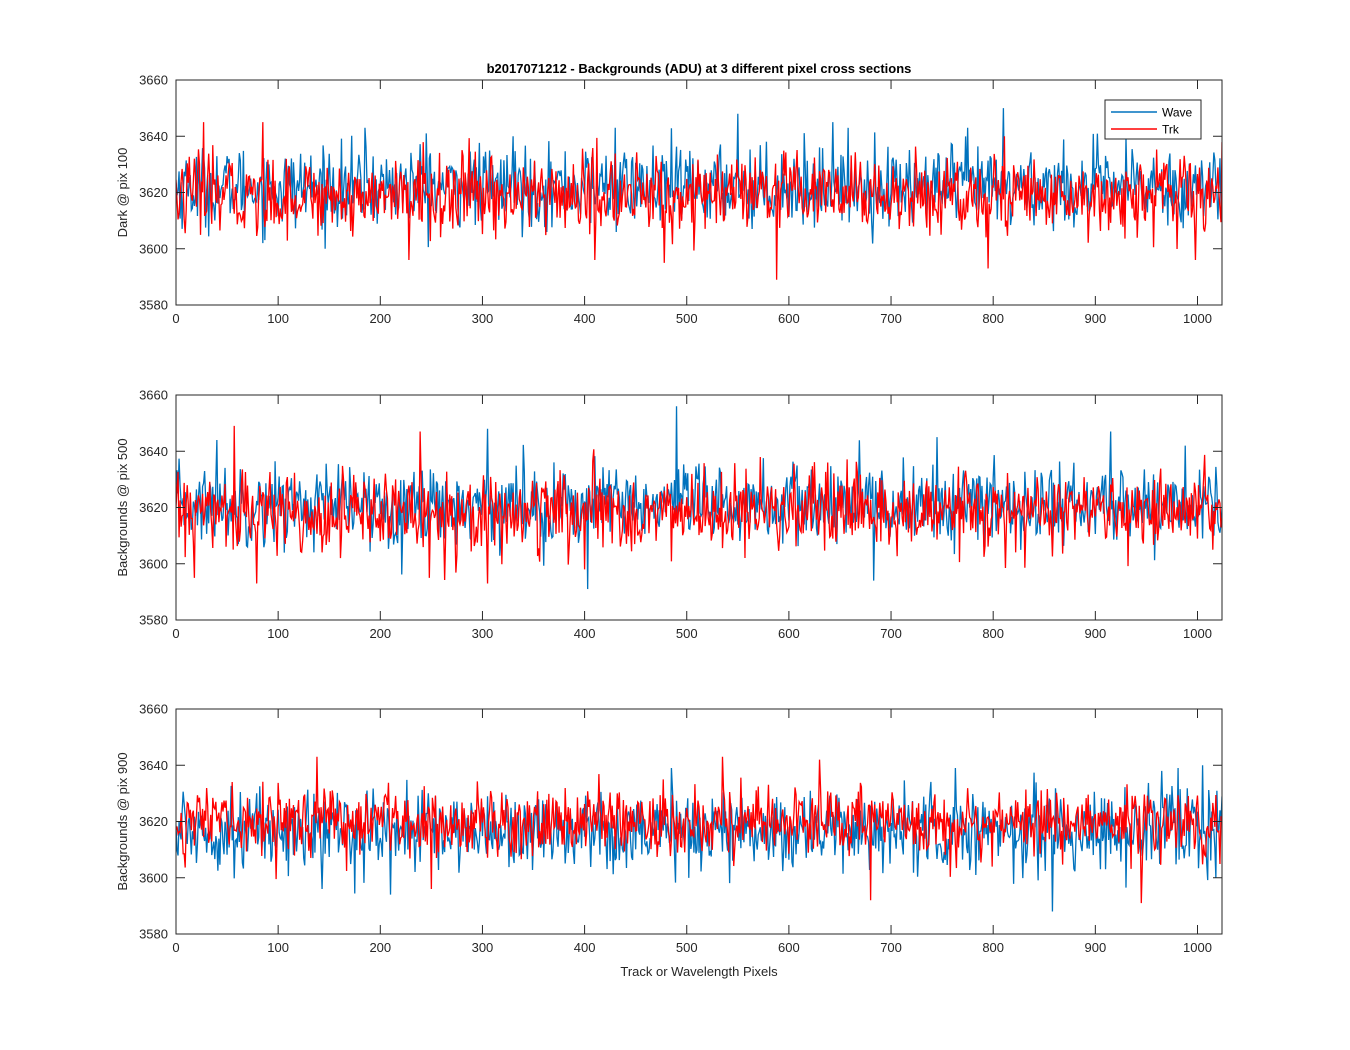 The height and width of the screenshot is (1050, 1350). Describe the element at coordinates (122, 821) in the screenshot. I see `y-axis-label-3: Backgrounds @ pix 900` at that location.